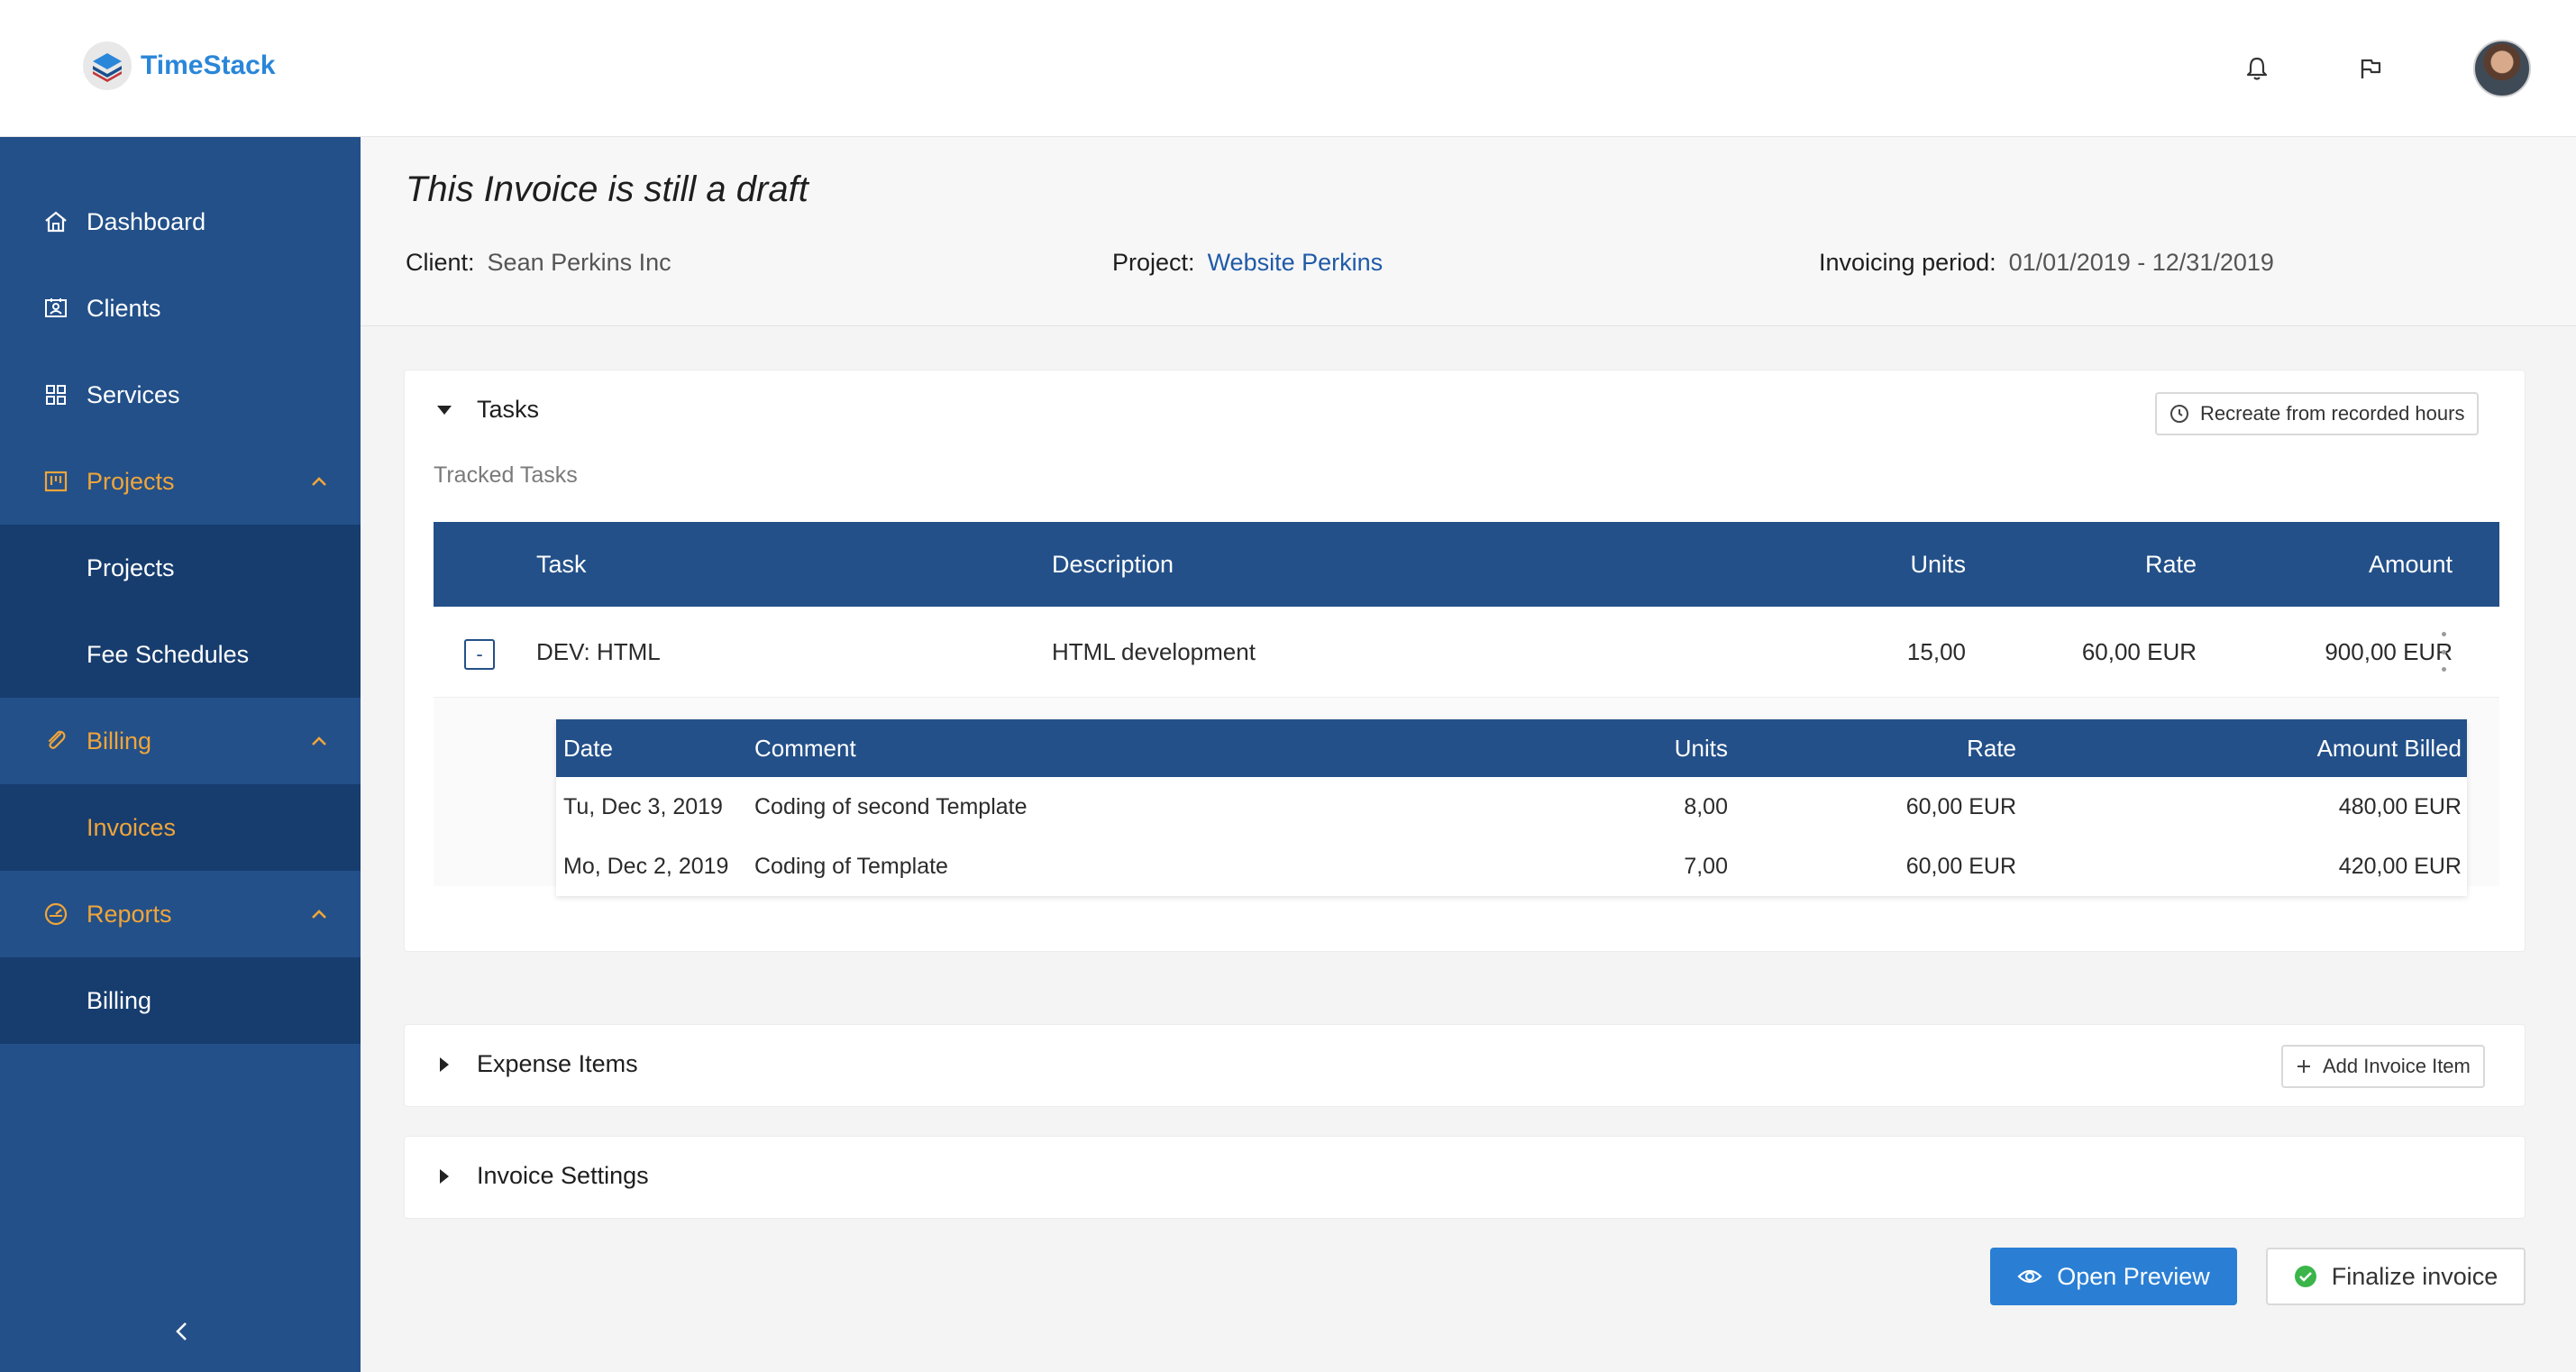 The image size is (2576, 1372). What do you see at coordinates (180, 568) in the screenshot?
I see `sidebar-subitem-projects: Projects` at bounding box center [180, 568].